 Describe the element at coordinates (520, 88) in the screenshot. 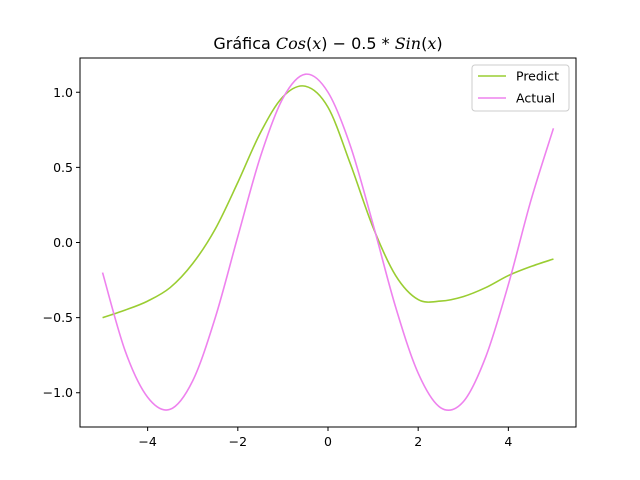

I see `legend: Predict Actual` at that location.